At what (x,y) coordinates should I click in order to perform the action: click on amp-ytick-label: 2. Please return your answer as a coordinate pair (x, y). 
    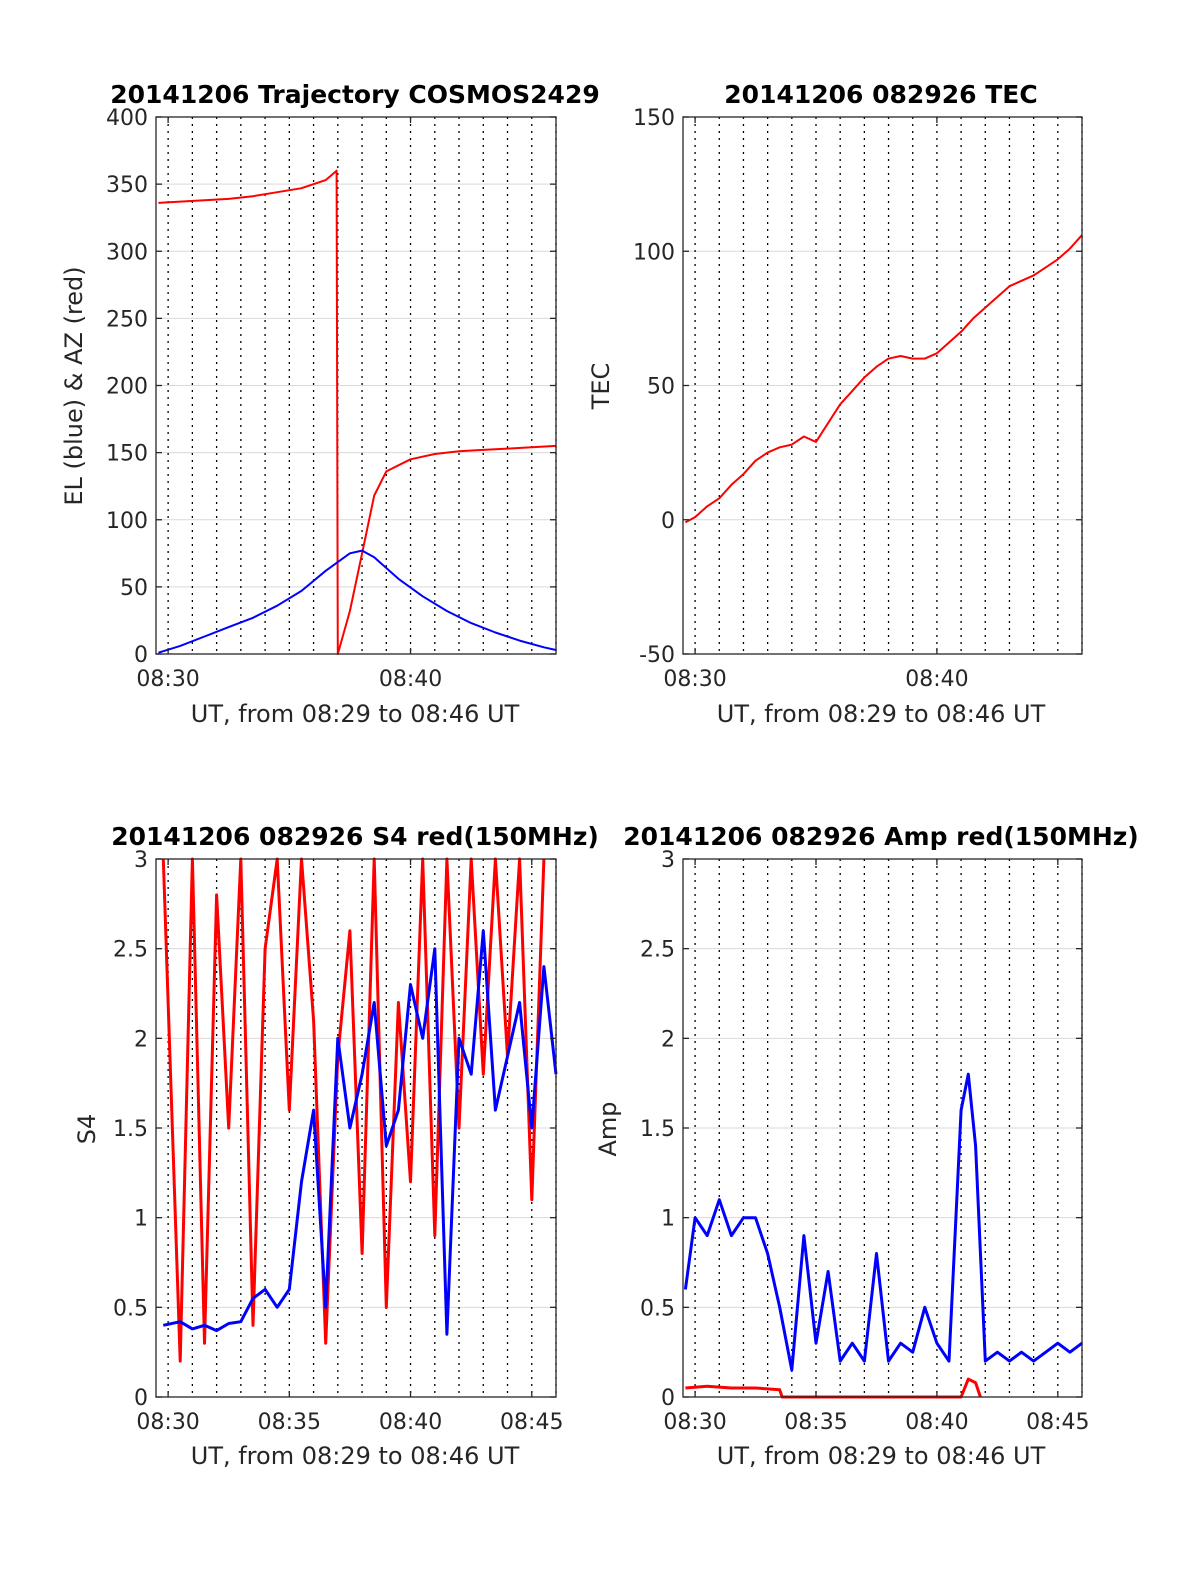
    Looking at the image, I should click on (668, 1039).